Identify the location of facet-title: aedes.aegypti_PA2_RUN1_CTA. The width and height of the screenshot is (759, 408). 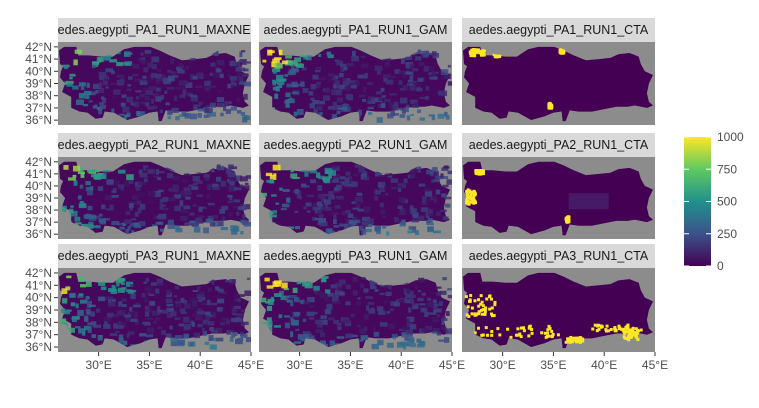
(559, 145).